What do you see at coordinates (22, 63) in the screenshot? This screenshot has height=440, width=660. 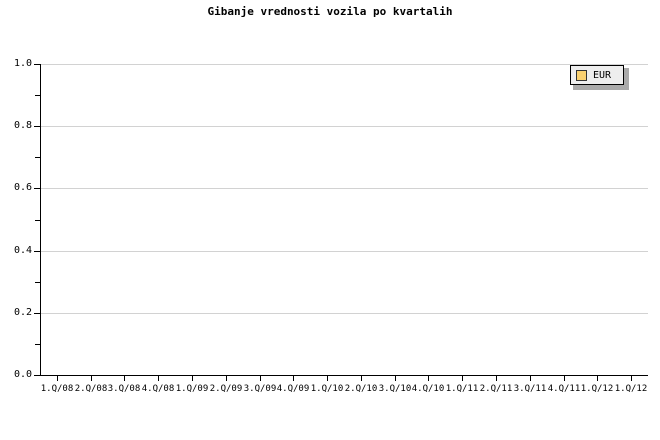 I see `y-axis-tick-label: 1.0` at bounding box center [22, 63].